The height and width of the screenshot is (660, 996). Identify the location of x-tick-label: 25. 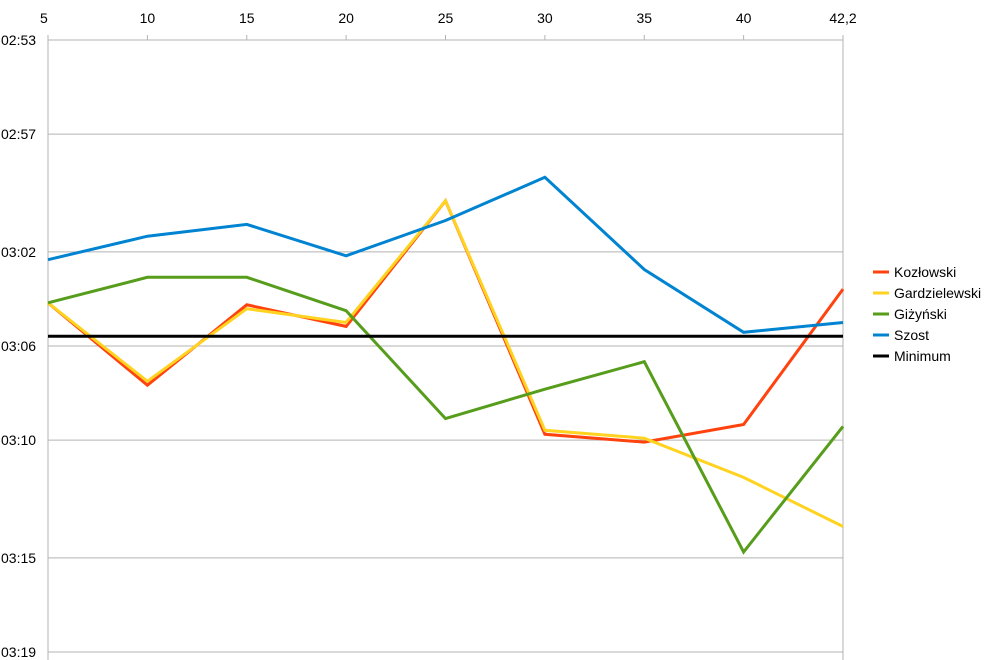
(446, 18).